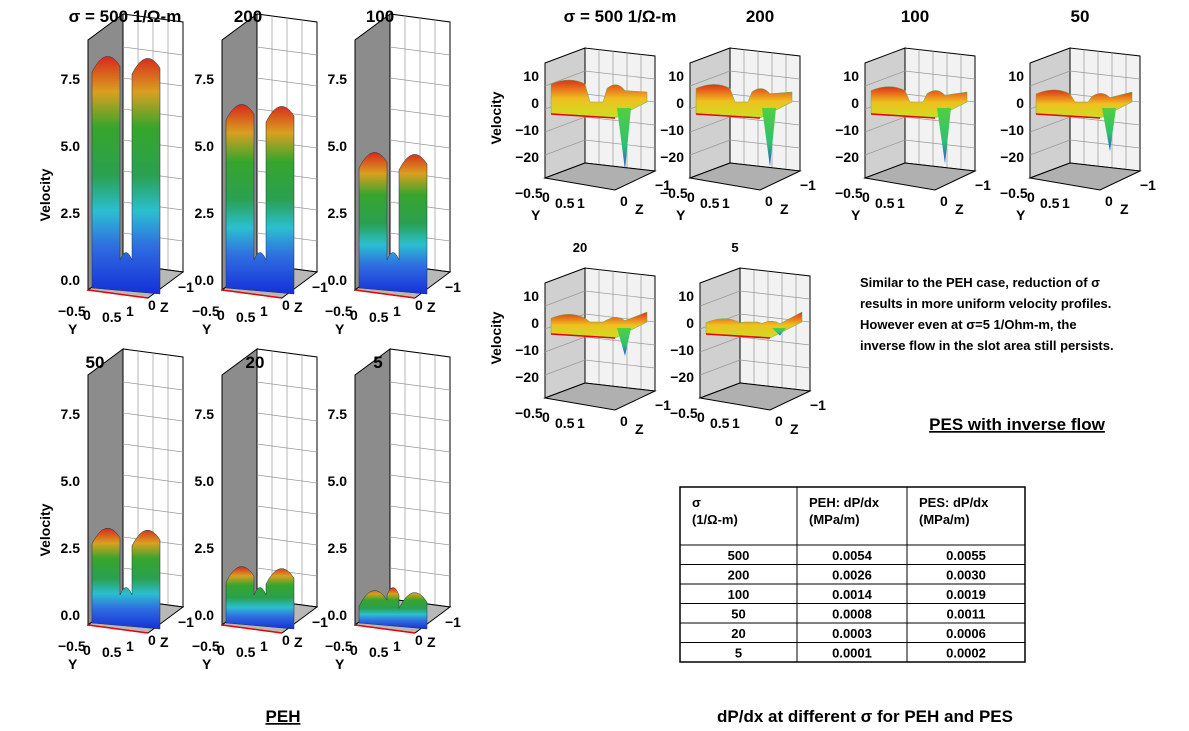 Image resolution: width=1189 pixels, height=731 pixels. Describe the element at coordinates (738, 614) in the screenshot. I see `table-cell: 50` at that location.